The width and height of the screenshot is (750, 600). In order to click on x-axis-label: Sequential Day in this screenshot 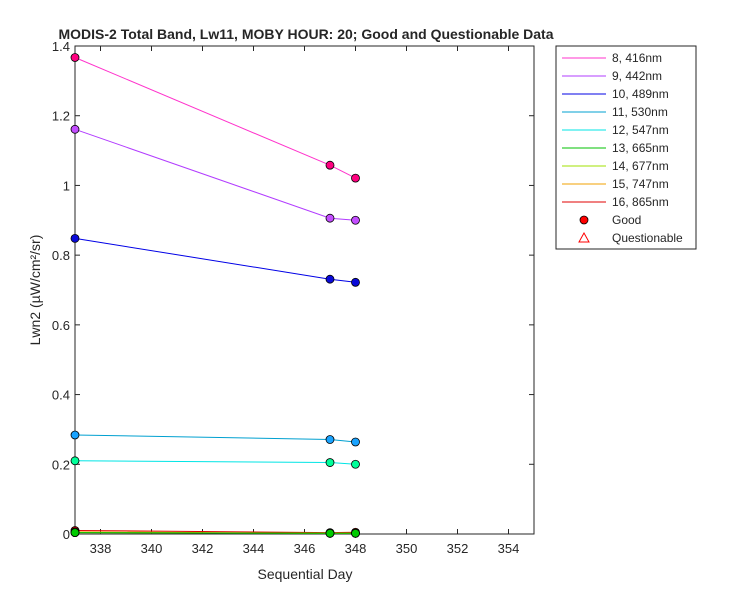, I will do `click(305, 574)`.